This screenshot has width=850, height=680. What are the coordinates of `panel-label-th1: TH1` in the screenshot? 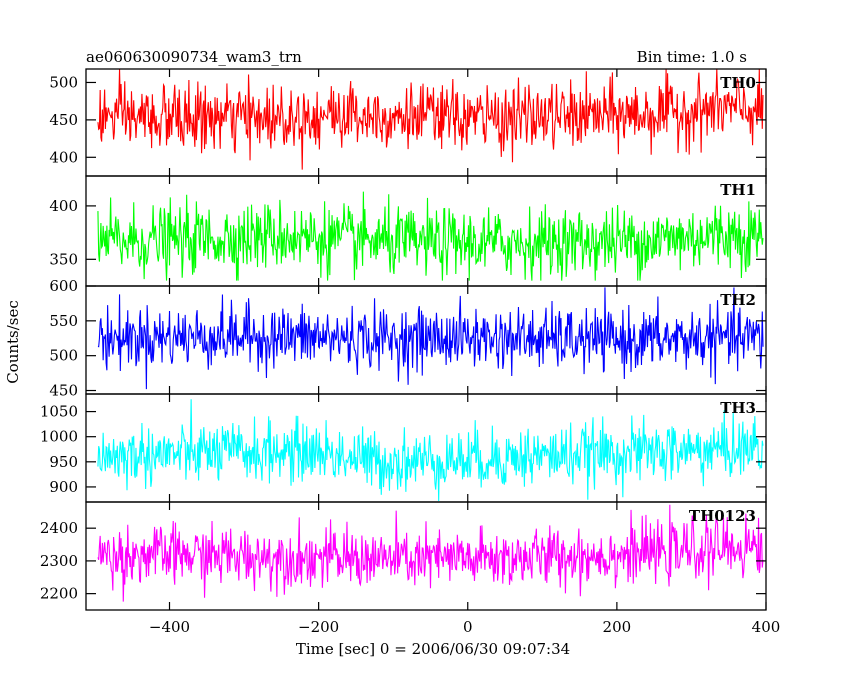 It's located at (738, 190).